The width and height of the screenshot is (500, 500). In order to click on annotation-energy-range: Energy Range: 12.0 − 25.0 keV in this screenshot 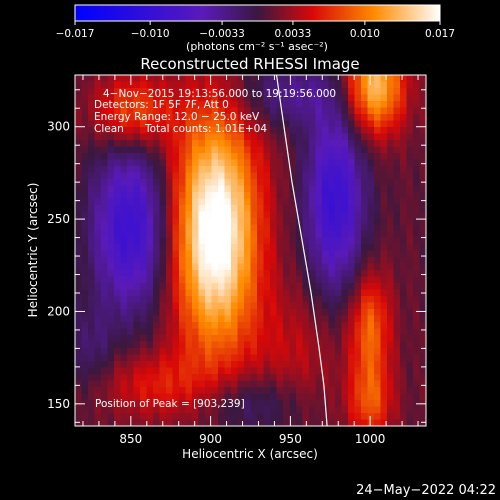, I will do `click(177, 117)`.